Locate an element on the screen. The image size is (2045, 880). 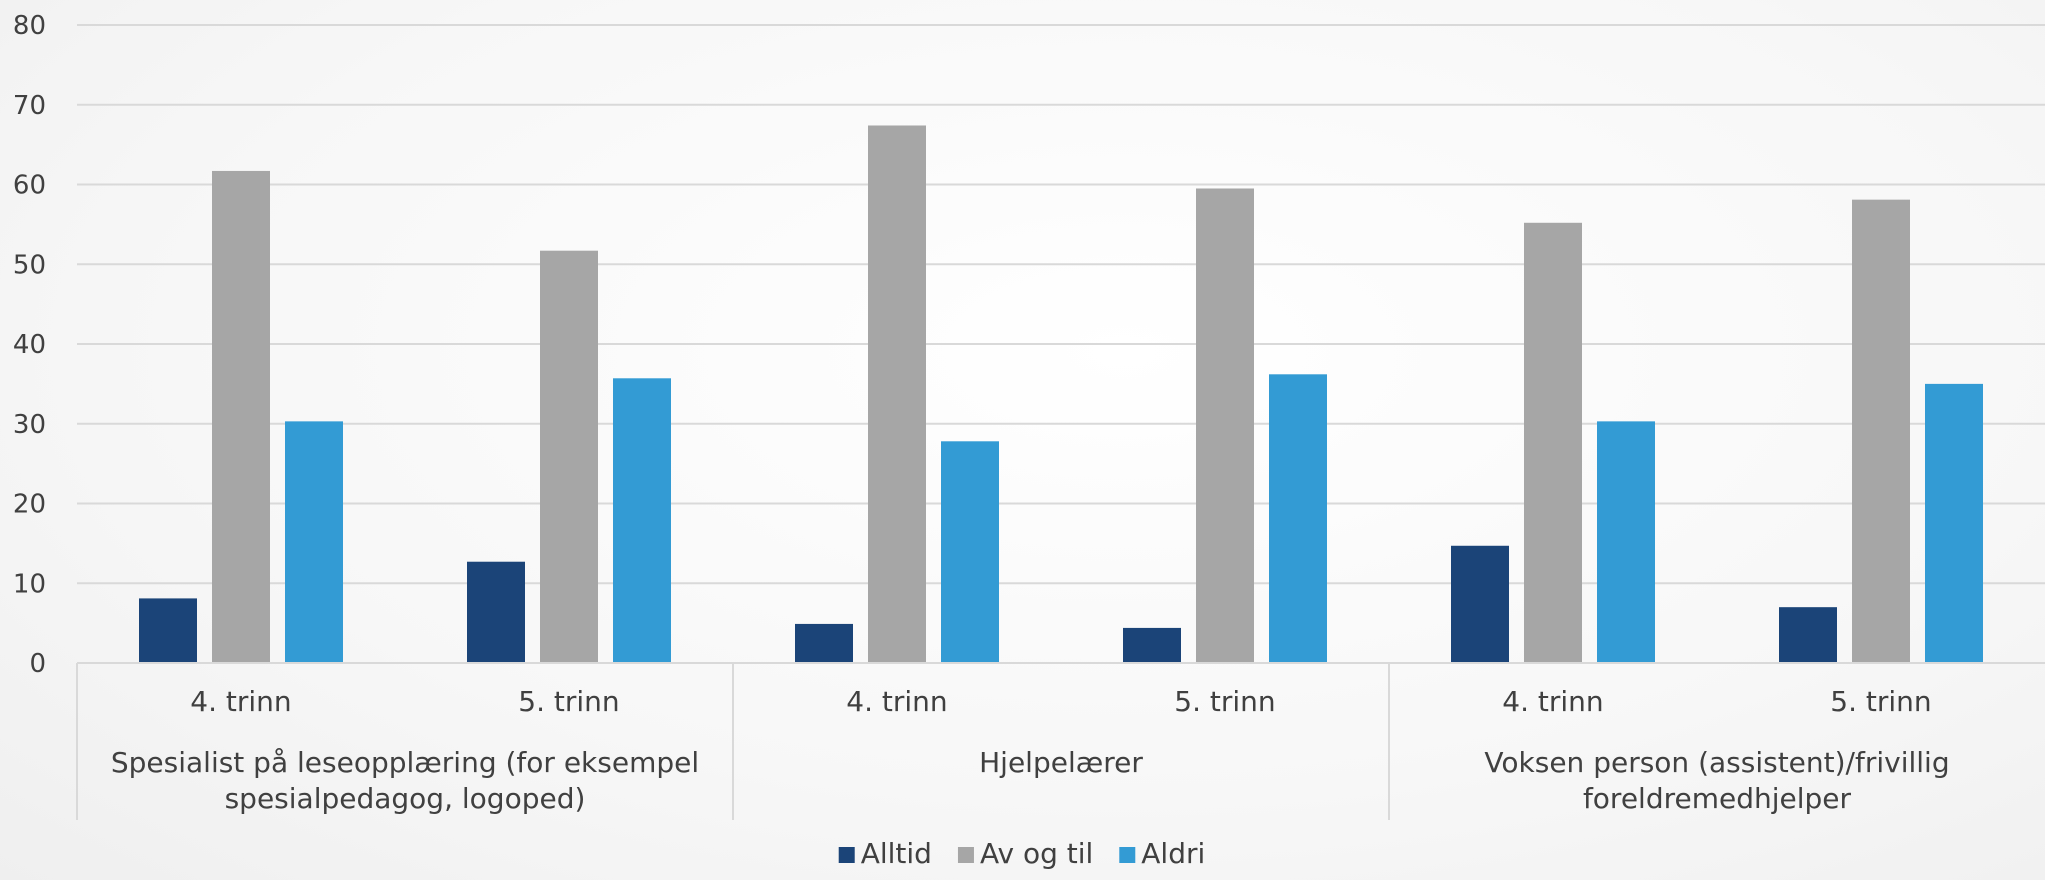
legend-label: Aldri is located at coordinates (1173, 853).